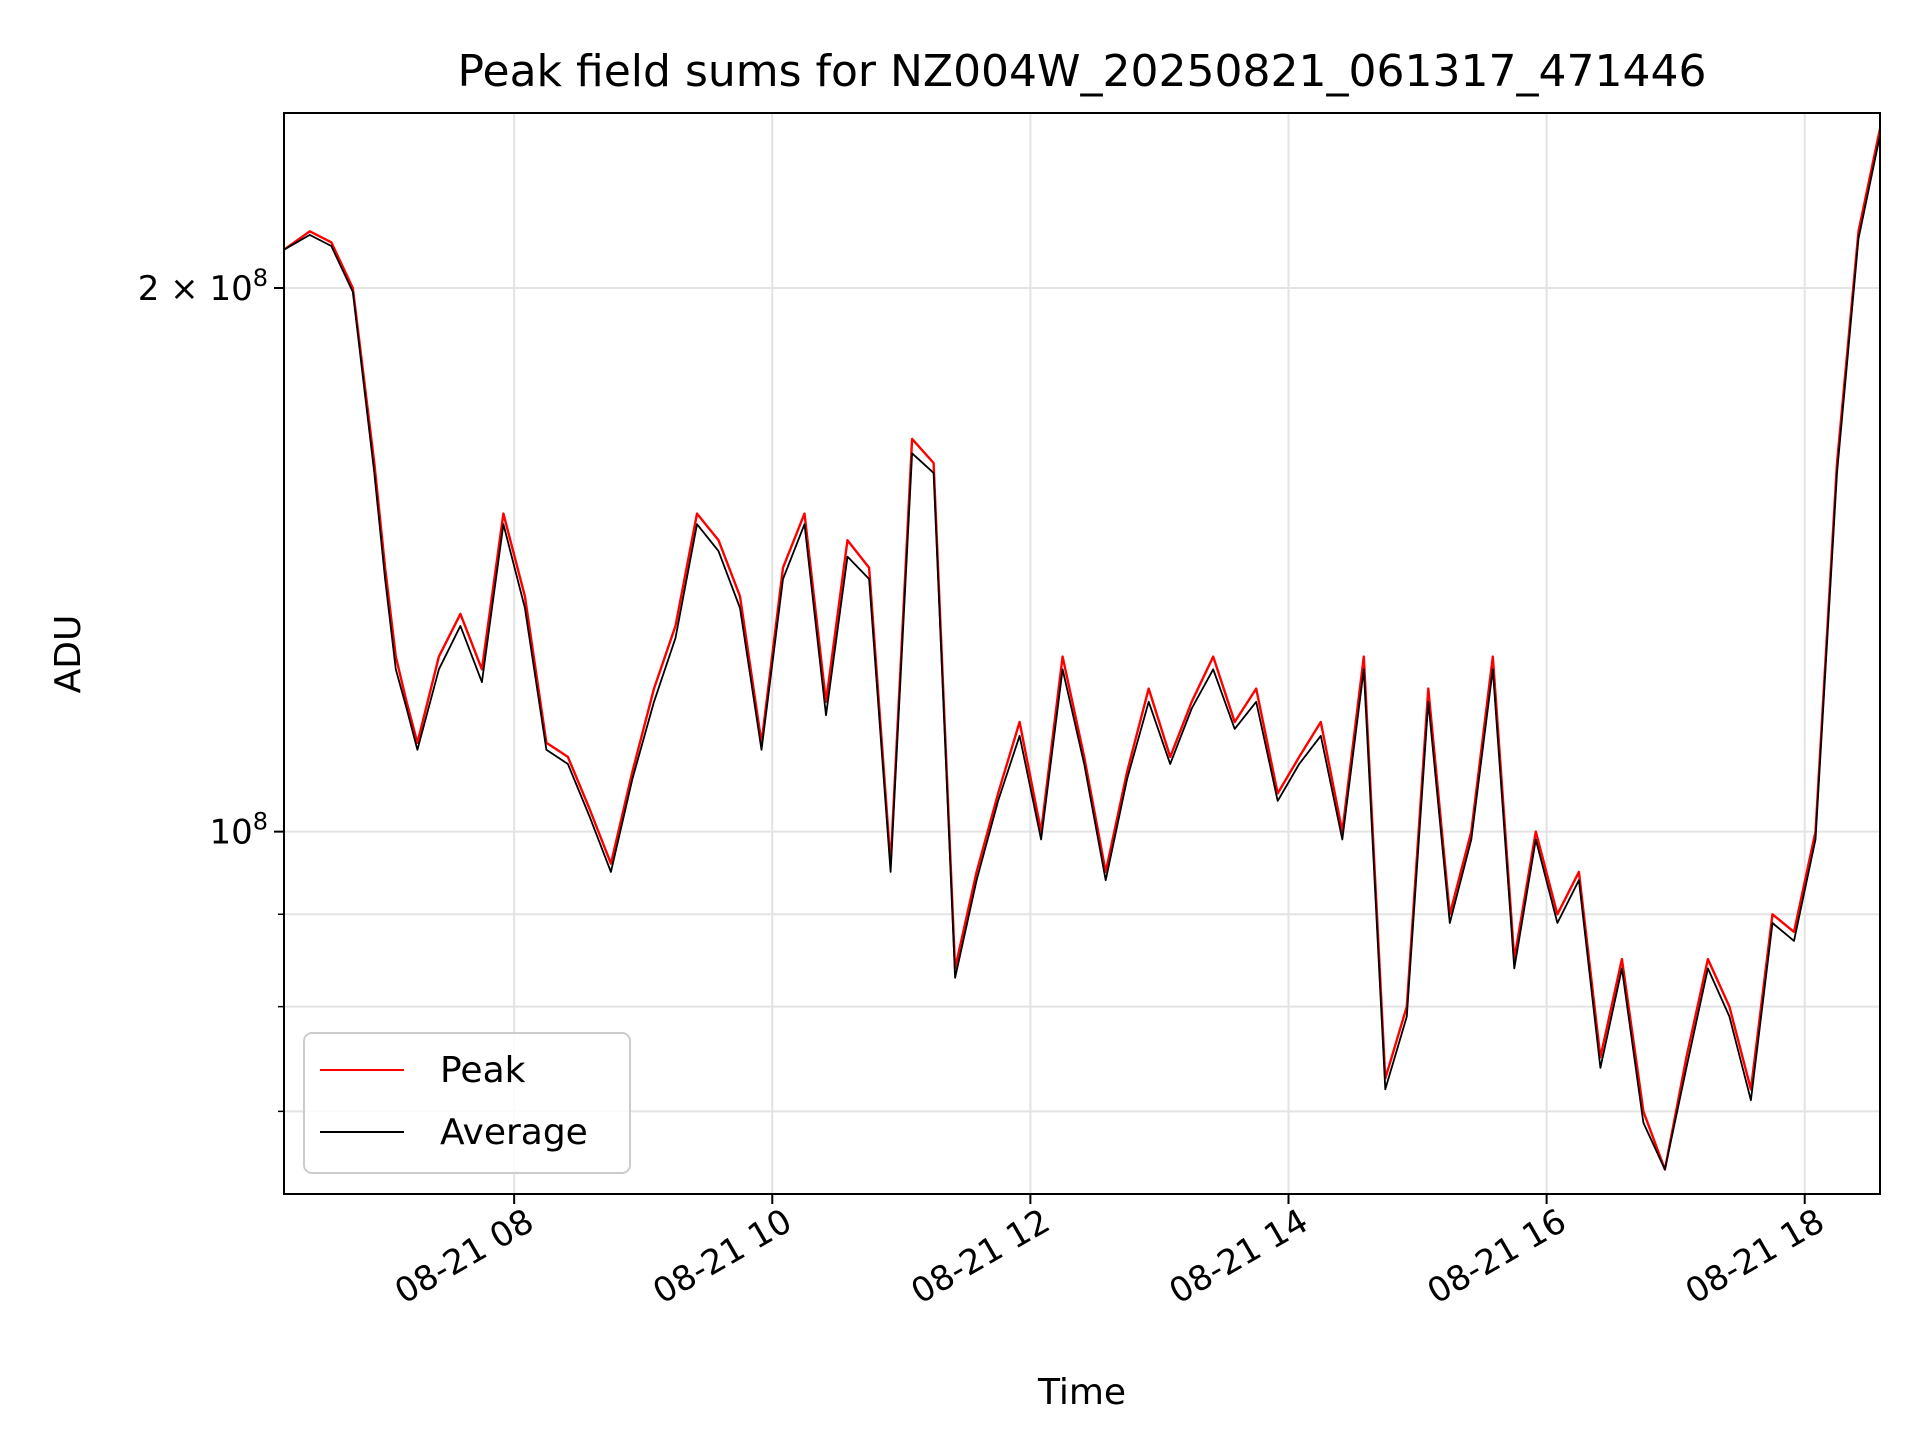  I want to click on x-tick-label-3: 08-21 14, so click(1239, 1256).